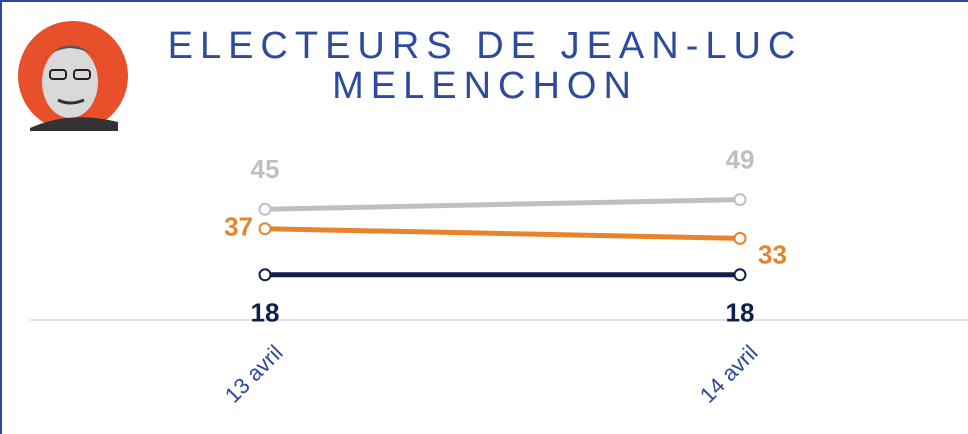 The height and width of the screenshot is (434, 968). I want to click on data-label: 37, so click(238, 227).